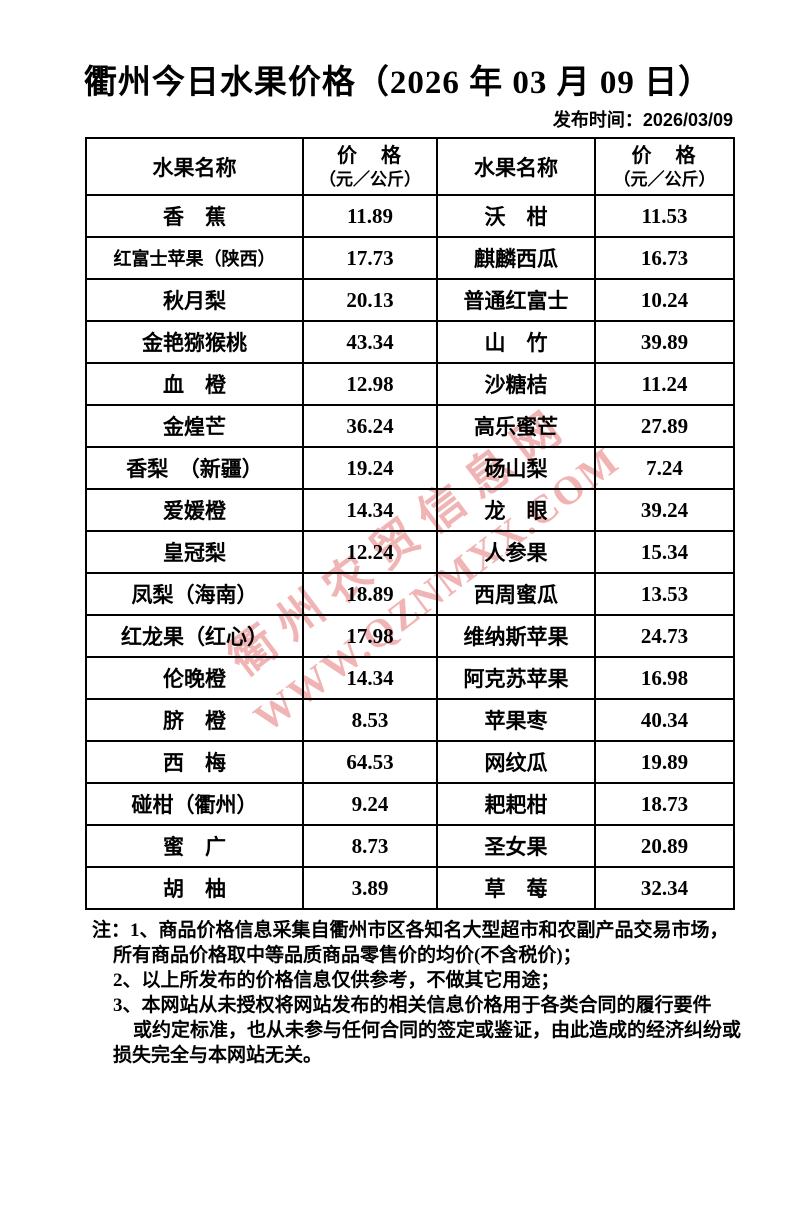 This screenshot has height=1216, width=796. What do you see at coordinates (370, 258) in the screenshot?
I see `price-cell: 17.73` at bounding box center [370, 258].